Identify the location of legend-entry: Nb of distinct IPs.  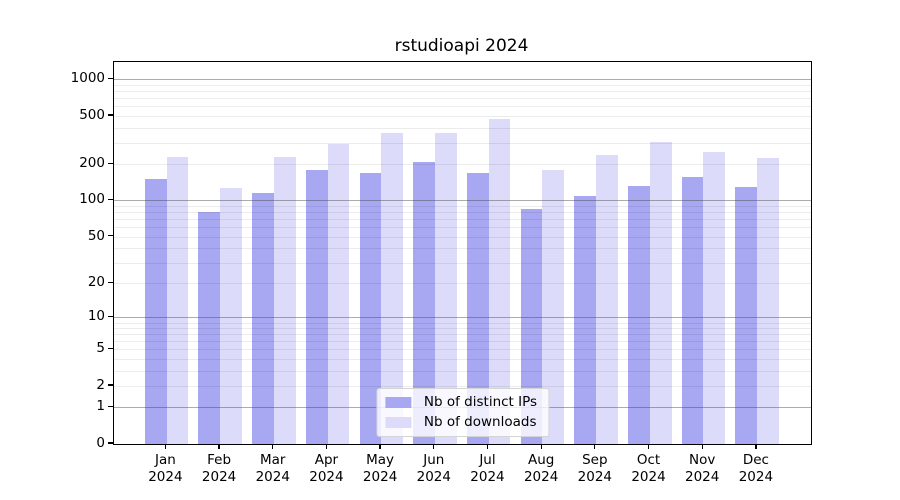
(461, 402).